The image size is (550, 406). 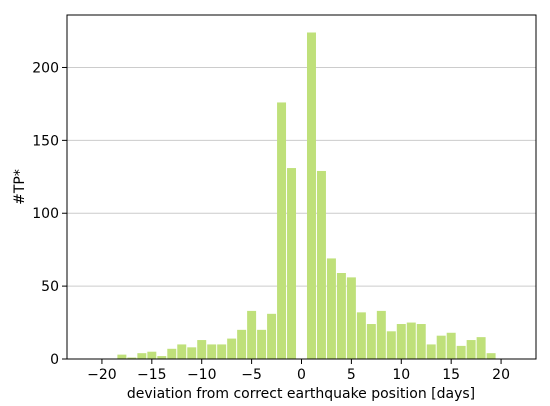 What do you see at coordinates (20, 187) in the screenshot?
I see `y-axis-label: #TP*` at bounding box center [20, 187].